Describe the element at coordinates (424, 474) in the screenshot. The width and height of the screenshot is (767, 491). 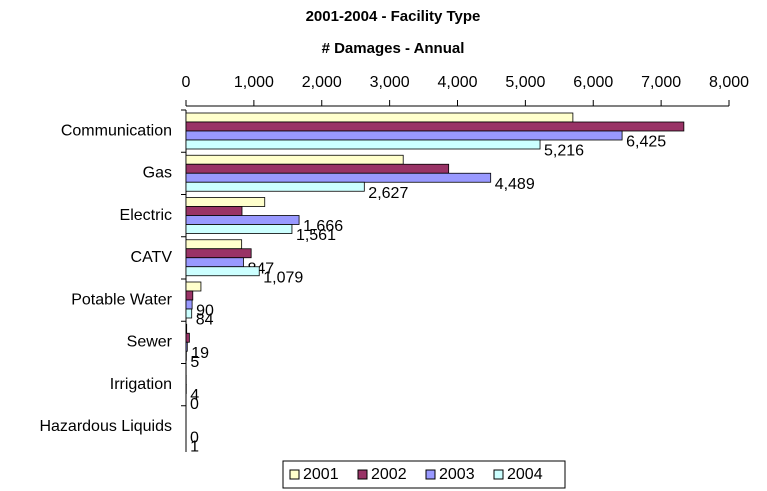
I see `legend-box` at that location.